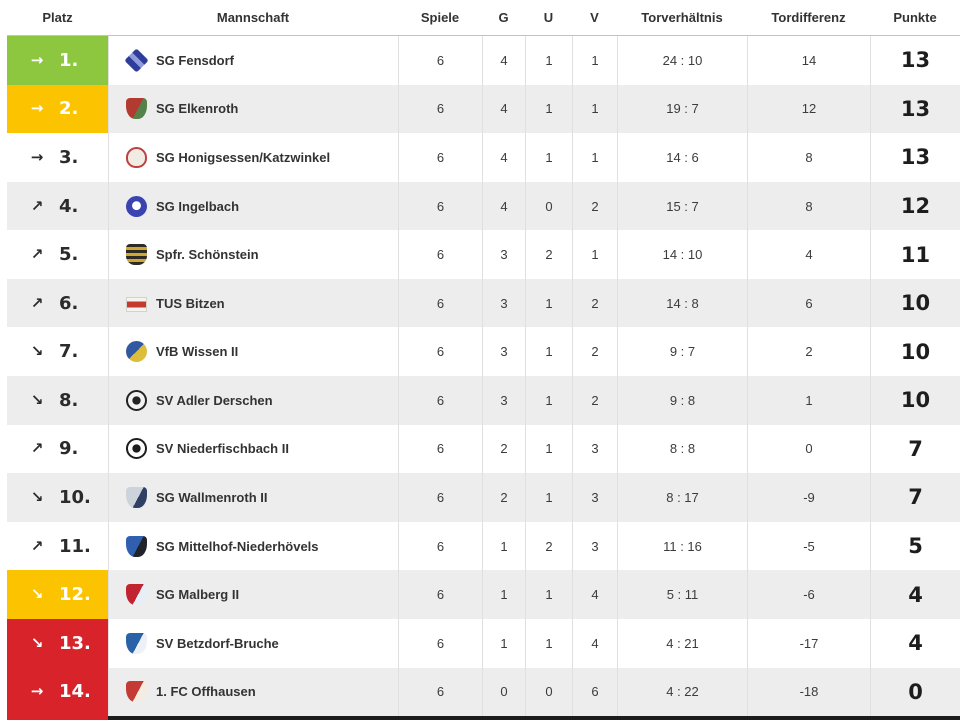 The image size is (960, 720). What do you see at coordinates (69, 449) in the screenshot?
I see `rank-number: 9.` at bounding box center [69, 449].